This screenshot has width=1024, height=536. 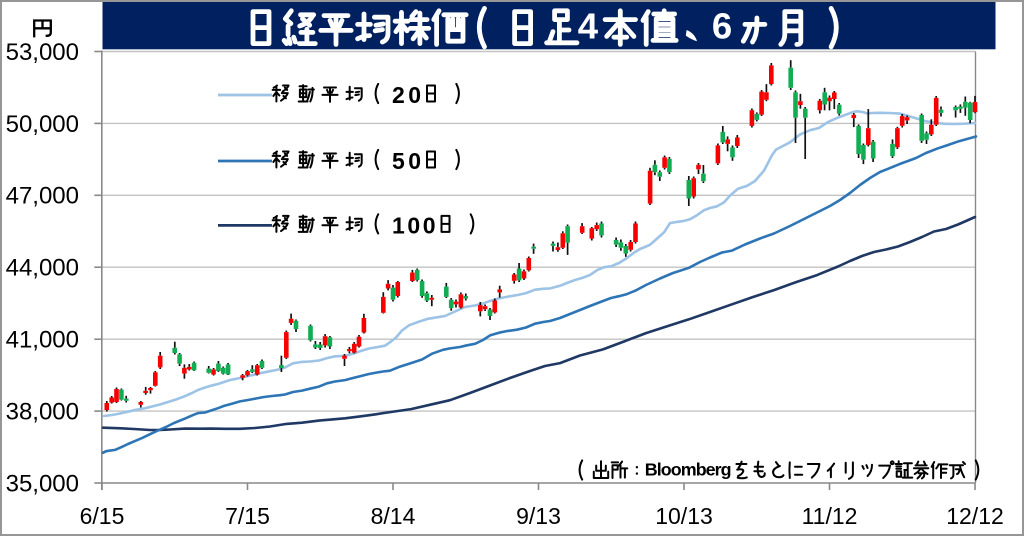 What do you see at coordinates (588, 26) in the screenshot?
I see `svg-text: 4` at bounding box center [588, 26].